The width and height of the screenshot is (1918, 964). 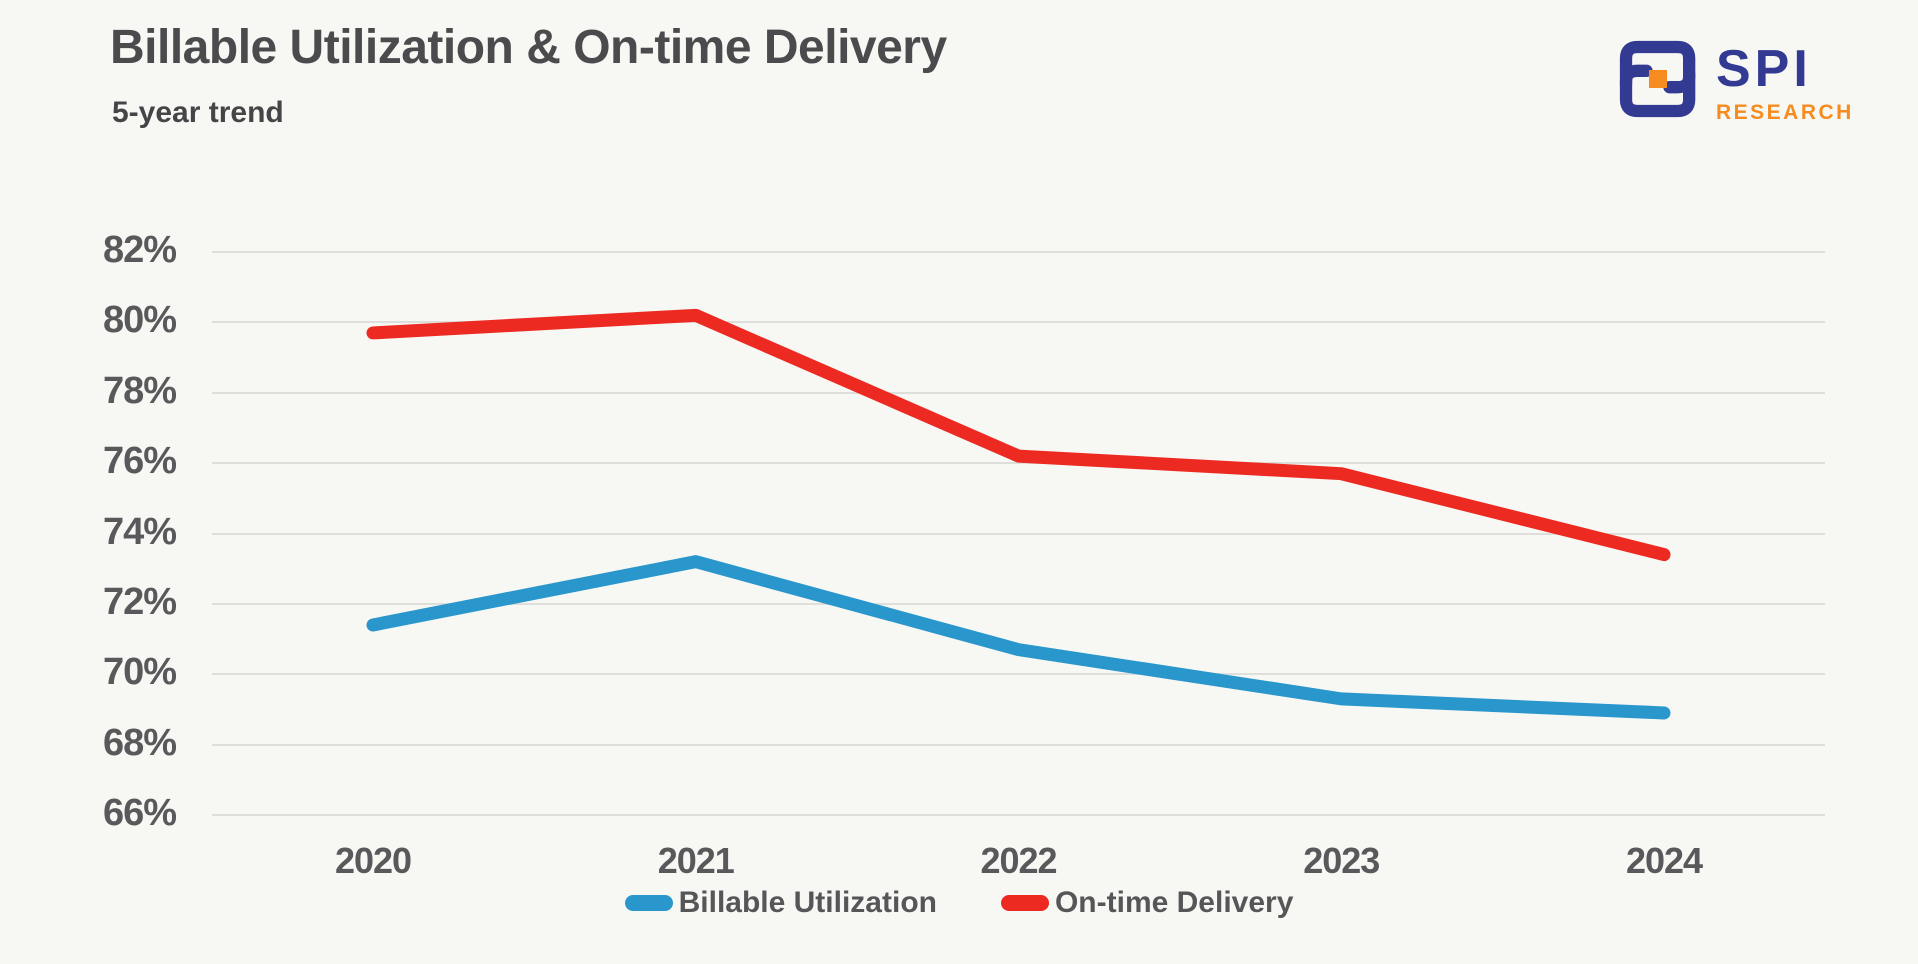 I want to click on logo-text-block: SPI RESEARCH, so click(x=1785, y=81).